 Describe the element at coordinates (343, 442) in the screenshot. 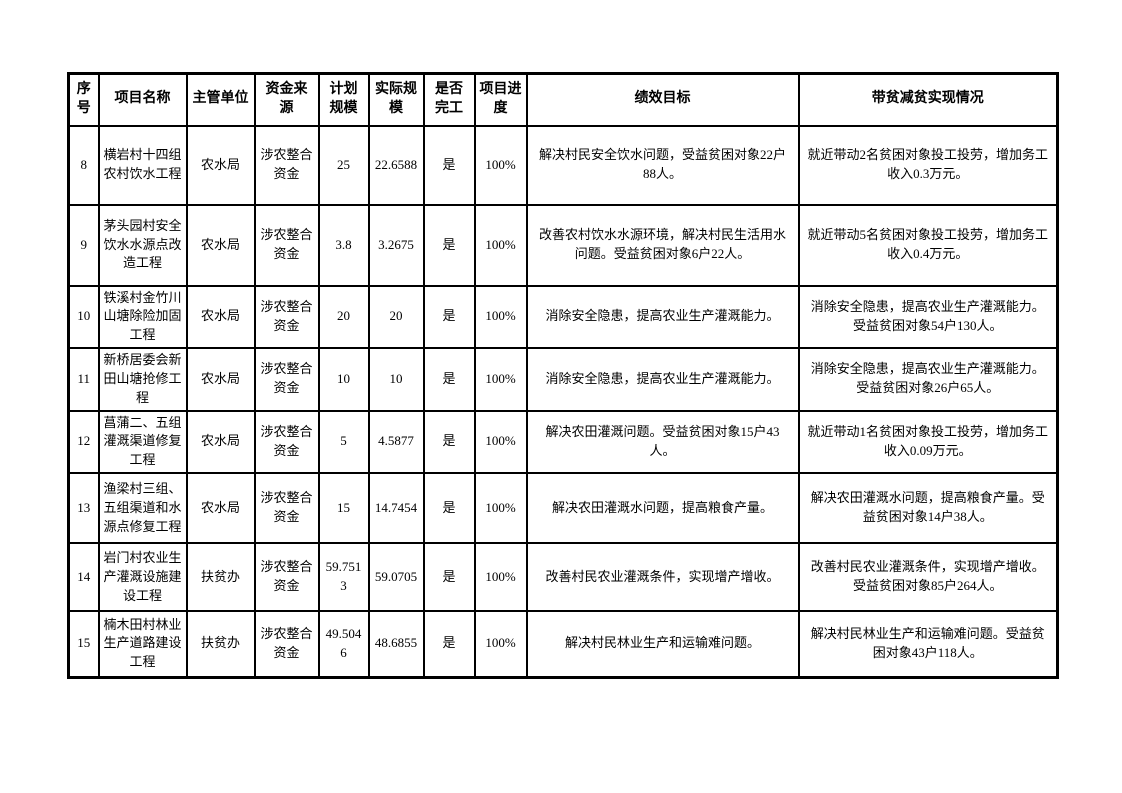

I see `cell-planned-scale: 5` at that location.